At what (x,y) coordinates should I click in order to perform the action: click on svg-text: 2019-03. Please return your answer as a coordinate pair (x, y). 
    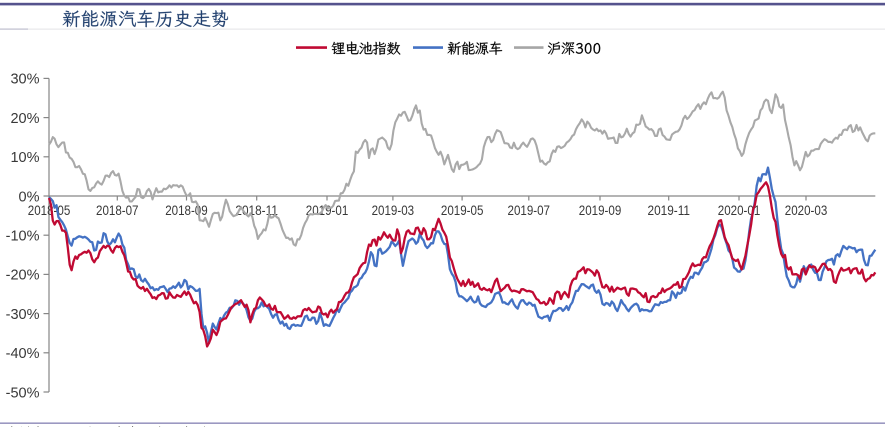
    Looking at the image, I should click on (393, 210).